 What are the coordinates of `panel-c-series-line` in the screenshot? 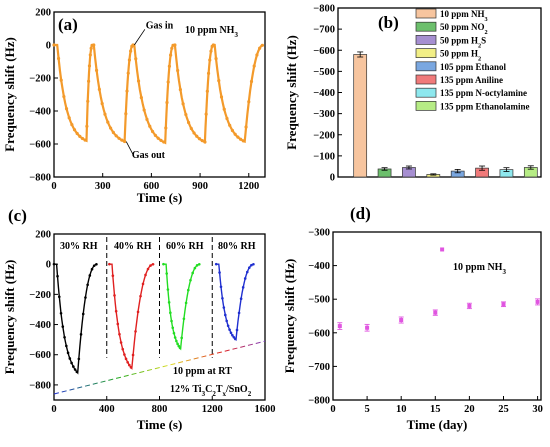 It's located at (131, 316).